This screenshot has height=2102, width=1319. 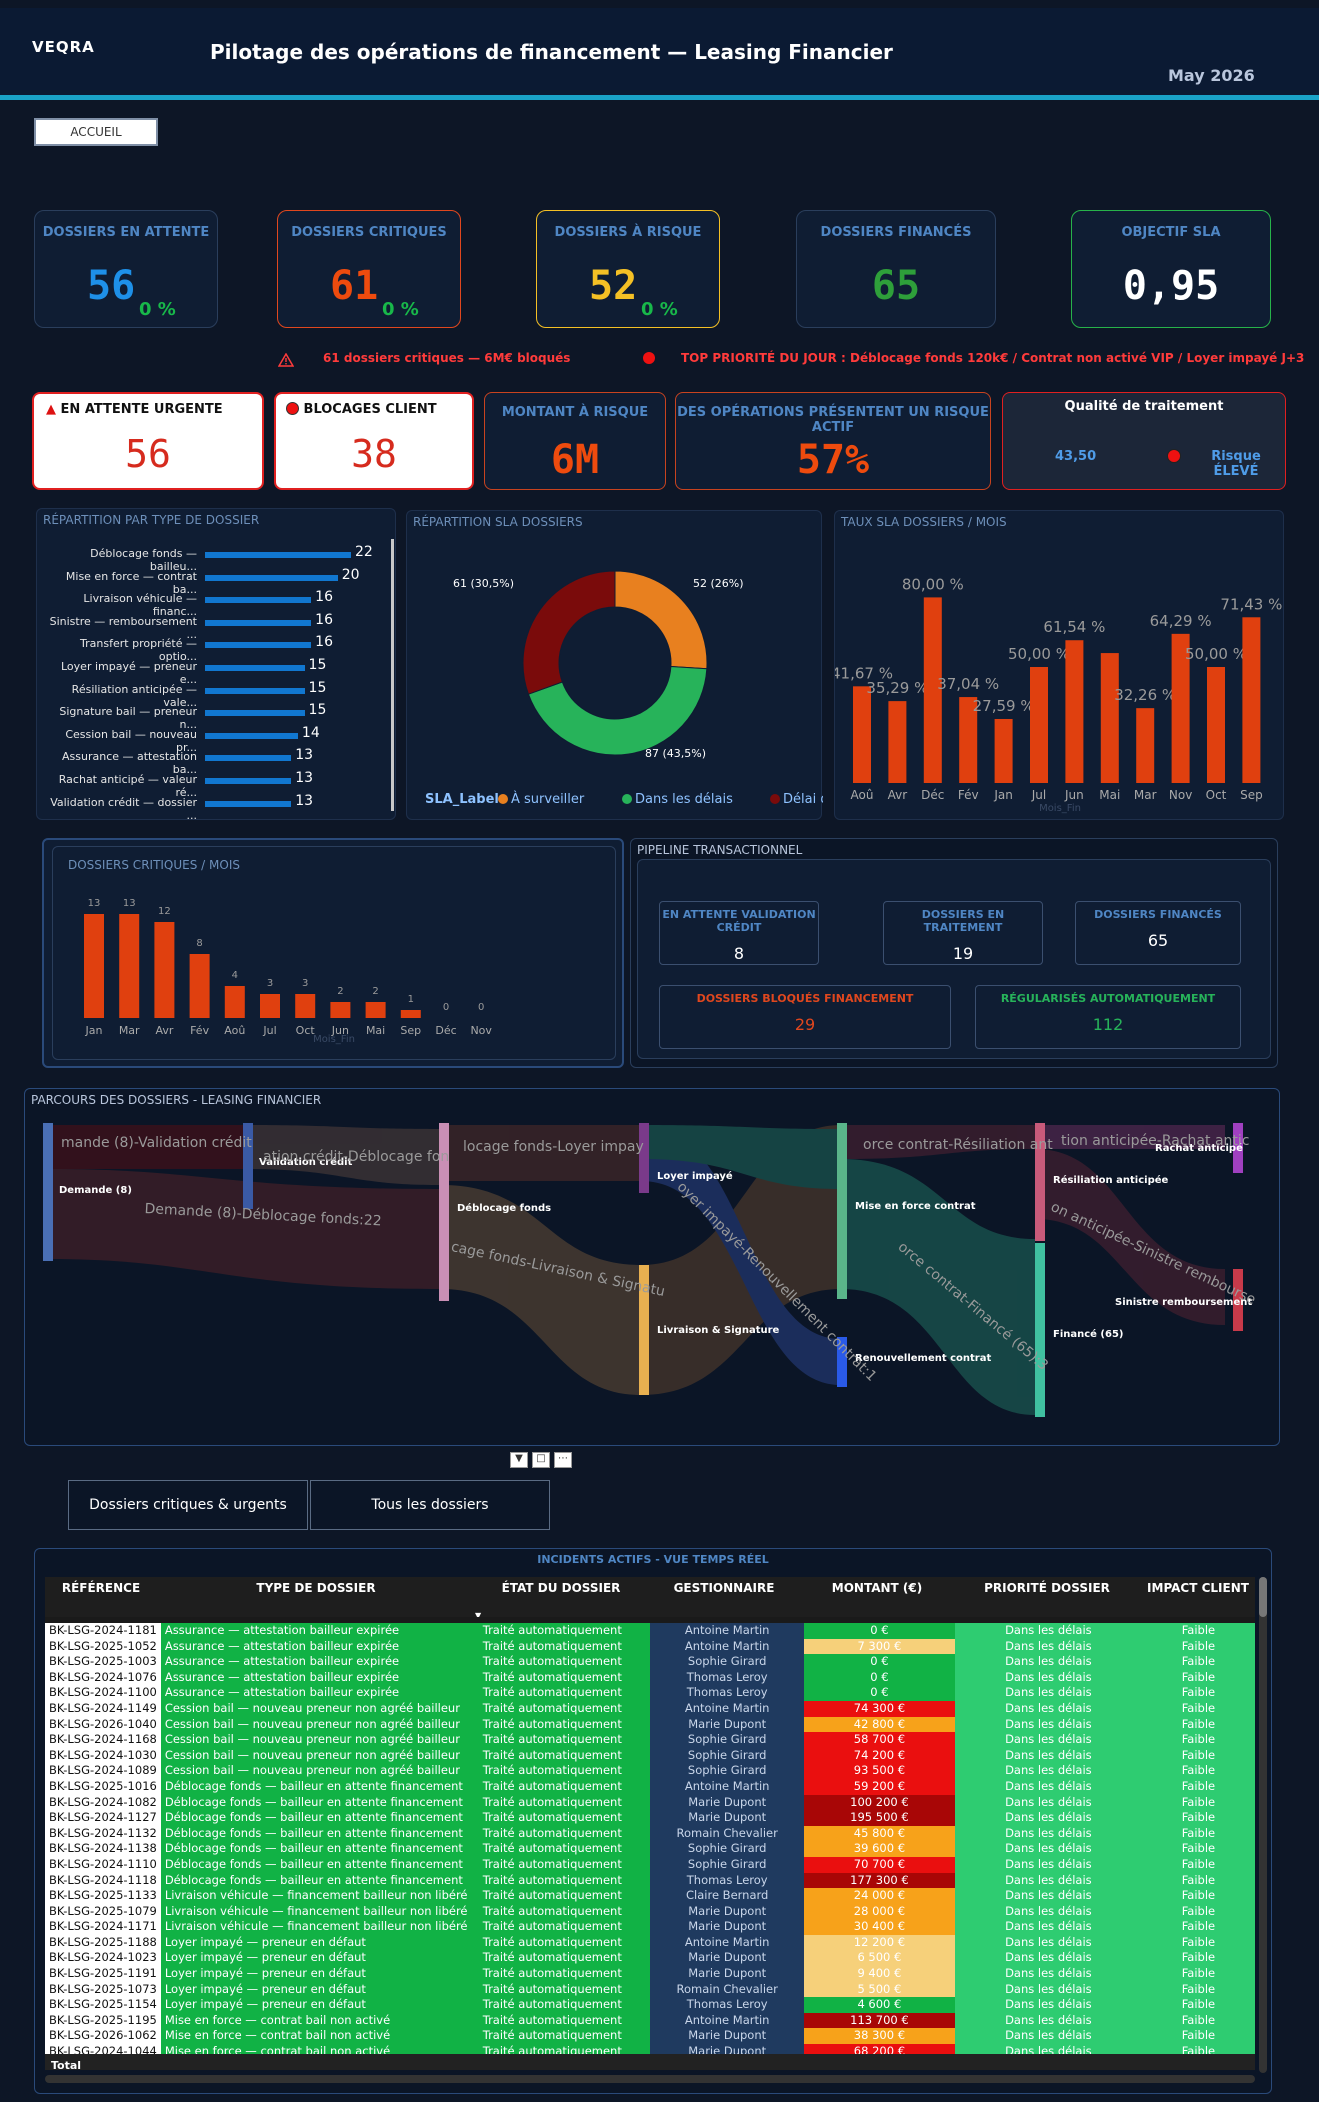 I want to click on red-dot-icon, so click(x=292, y=408).